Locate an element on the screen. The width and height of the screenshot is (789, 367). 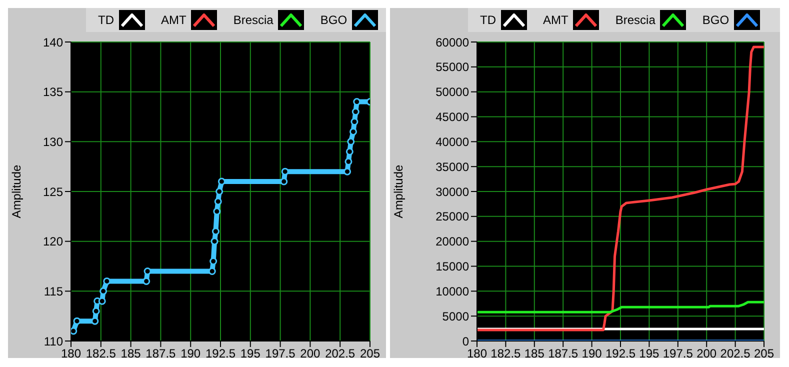
y-tick-label: 120 is located at coordinates (53, 241).